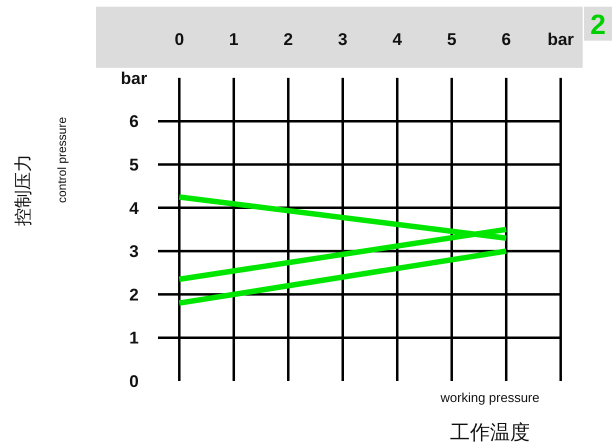 Image resolution: width=612 pixels, height=442 pixels. What do you see at coordinates (490, 397) in the screenshot?
I see `text: working pressure` at bounding box center [490, 397].